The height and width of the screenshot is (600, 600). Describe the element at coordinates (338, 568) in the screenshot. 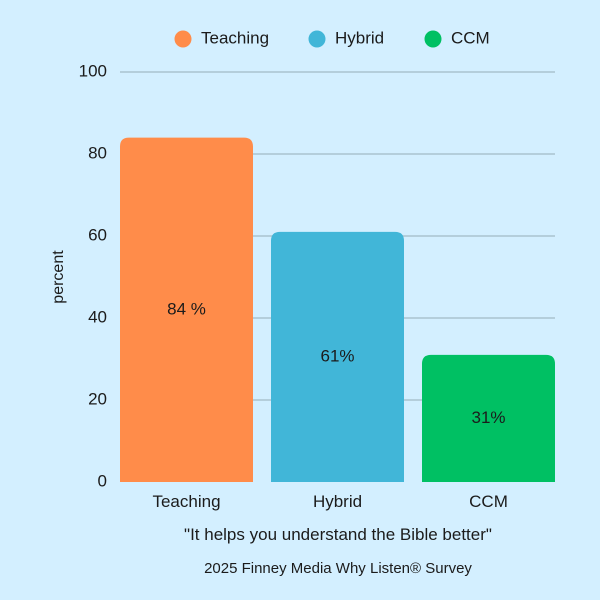

I see `source-note: 2025 Finney Media Why Listen® Survey` at that location.